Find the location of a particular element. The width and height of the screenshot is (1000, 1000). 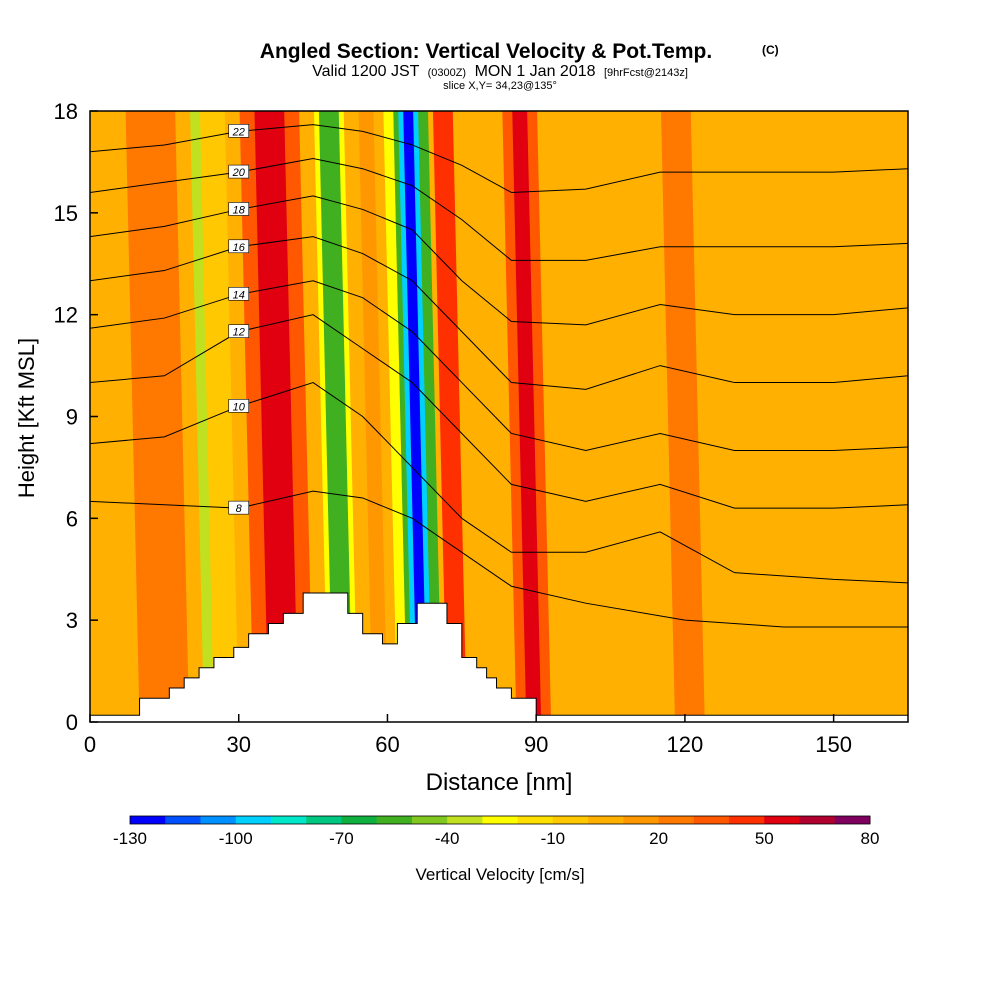

isentrope-label: 10 is located at coordinates (239, 406).